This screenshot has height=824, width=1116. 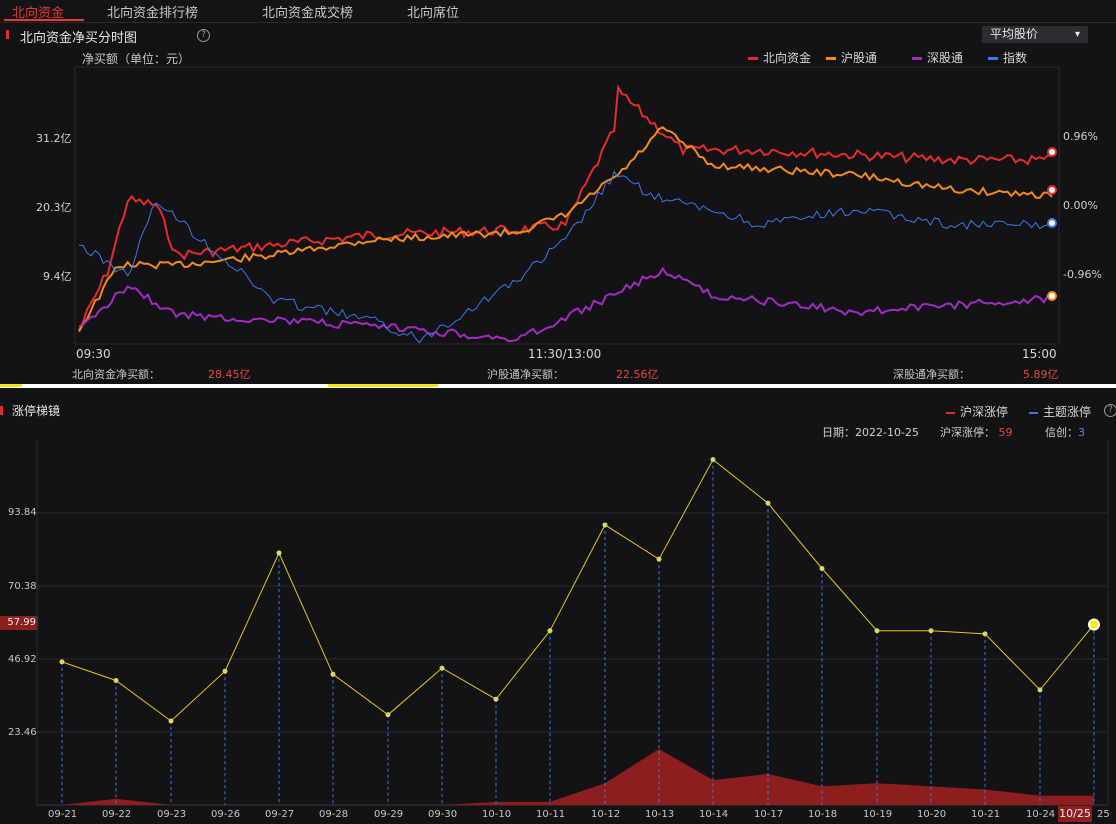 What do you see at coordinates (606, 814) in the screenshot?
I see `x-tick-label: 10-12` at bounding box center [606, 814].